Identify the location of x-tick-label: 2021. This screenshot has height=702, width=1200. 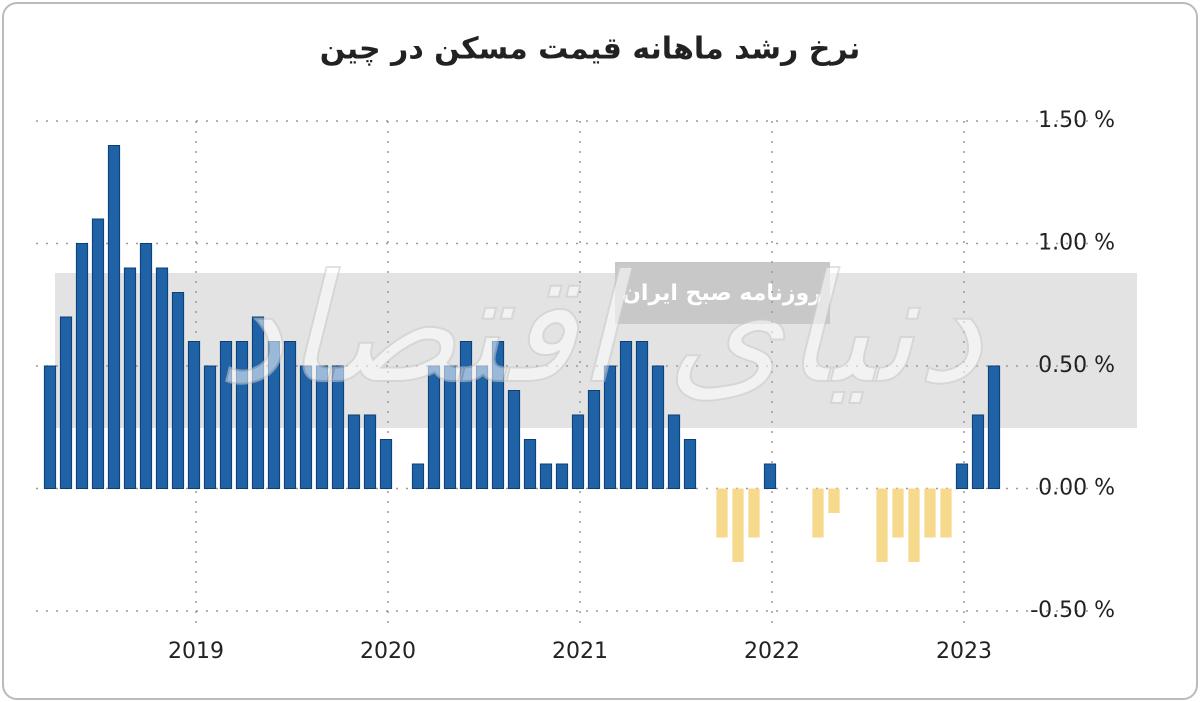
(580, 651).